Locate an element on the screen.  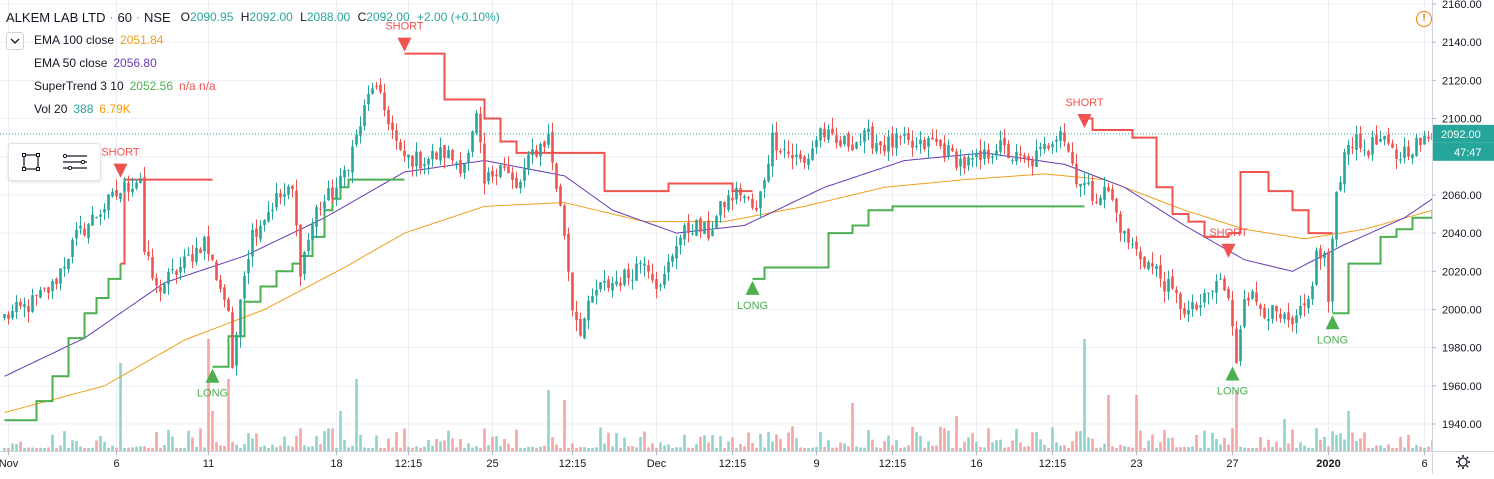
indicator-row-volume: Vol 20 388 6.79K is located at coordinates (255, 109).